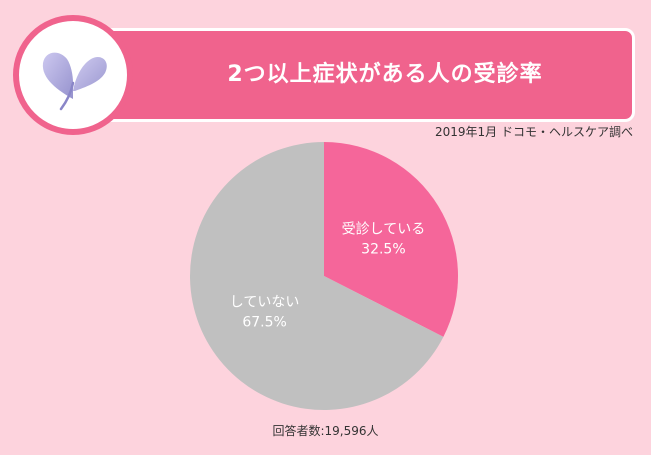 The height and width of the screenshot is (455, 651). What do you see at coordinates (74, 81) in the screenshot?
I see `heart-leaf-icon` at bounding box center [74, 81].